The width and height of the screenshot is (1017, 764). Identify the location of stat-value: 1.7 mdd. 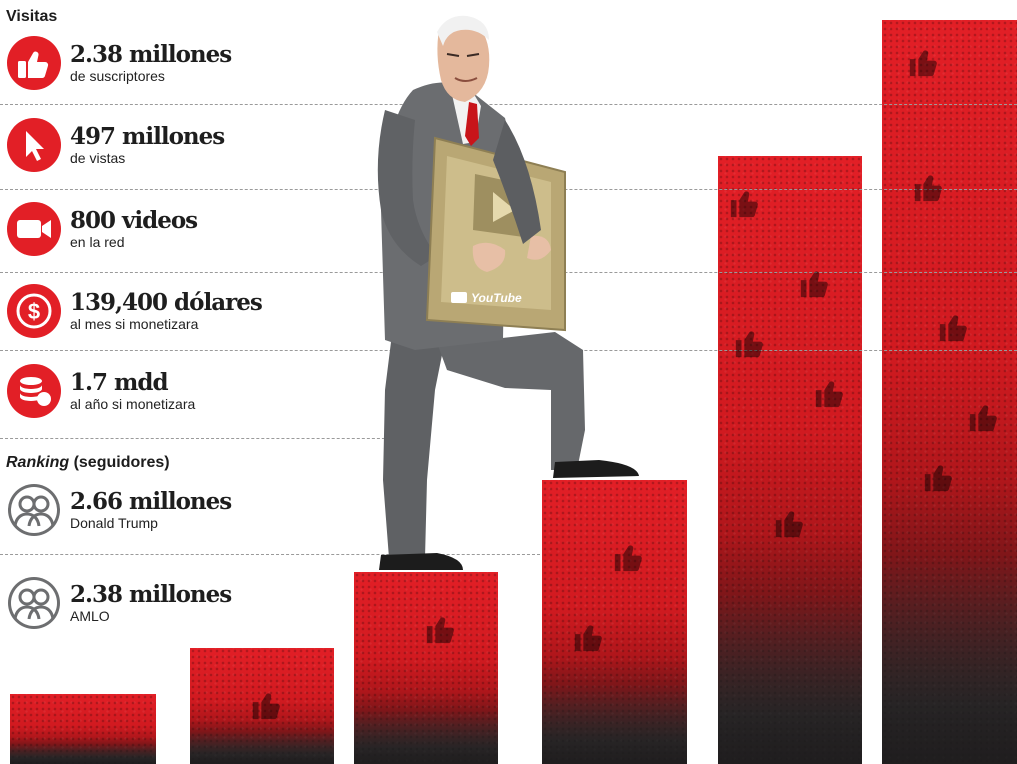
(119, 382).